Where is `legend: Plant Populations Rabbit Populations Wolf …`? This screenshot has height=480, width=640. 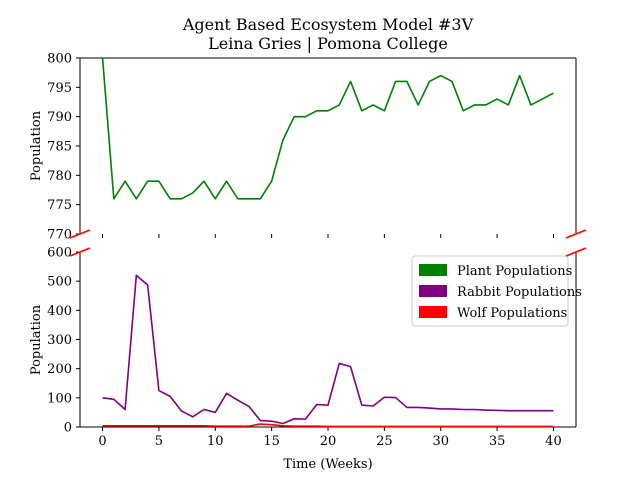 legend: Plant Populations Rabbit Populations Wolf … is located at coordinates (496, 291).